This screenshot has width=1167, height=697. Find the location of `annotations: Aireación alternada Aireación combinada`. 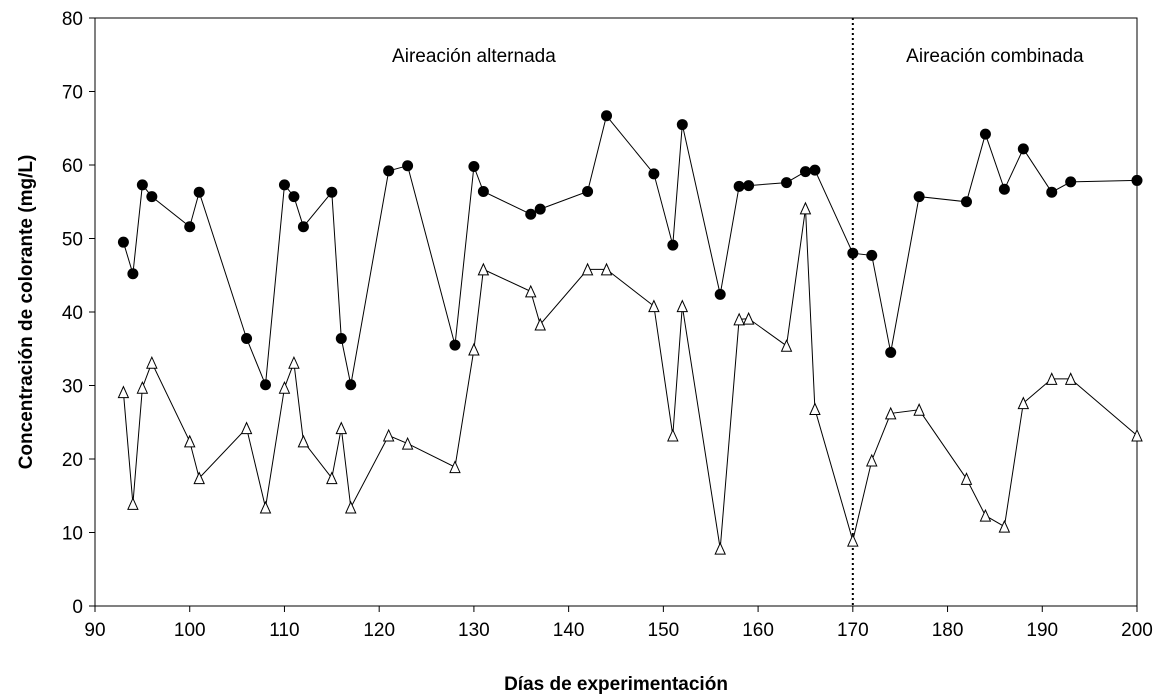

annotations: Aireación alternada Aireación combinada is located at coordinates (738, 56).